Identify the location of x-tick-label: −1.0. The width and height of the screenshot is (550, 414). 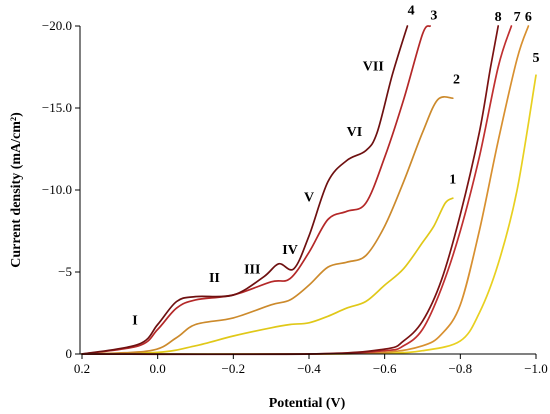
(536, 368).